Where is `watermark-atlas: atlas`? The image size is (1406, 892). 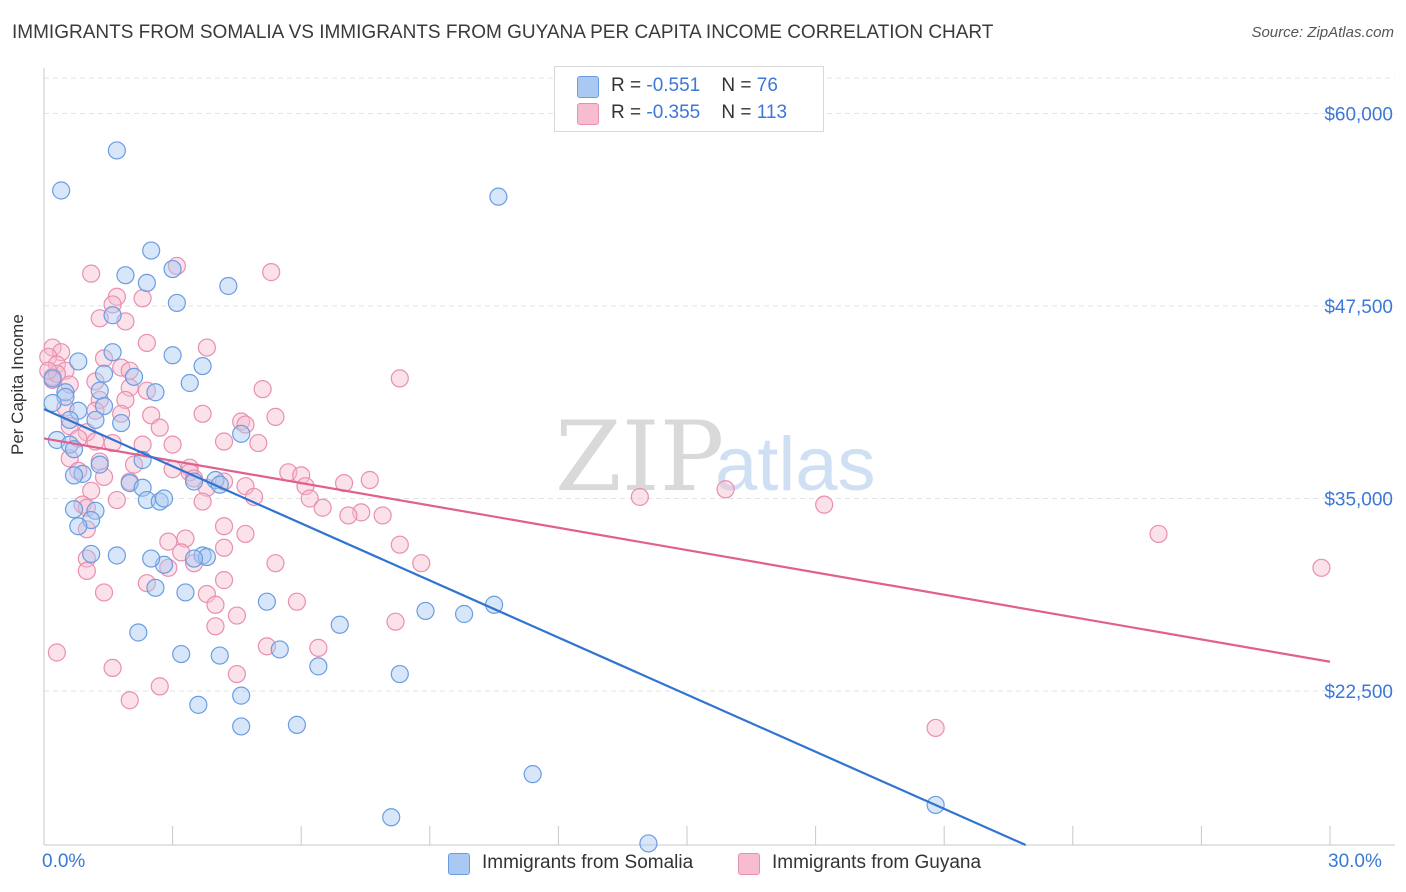
watermark-atlas: atlas is located at coordinates (795, 464).